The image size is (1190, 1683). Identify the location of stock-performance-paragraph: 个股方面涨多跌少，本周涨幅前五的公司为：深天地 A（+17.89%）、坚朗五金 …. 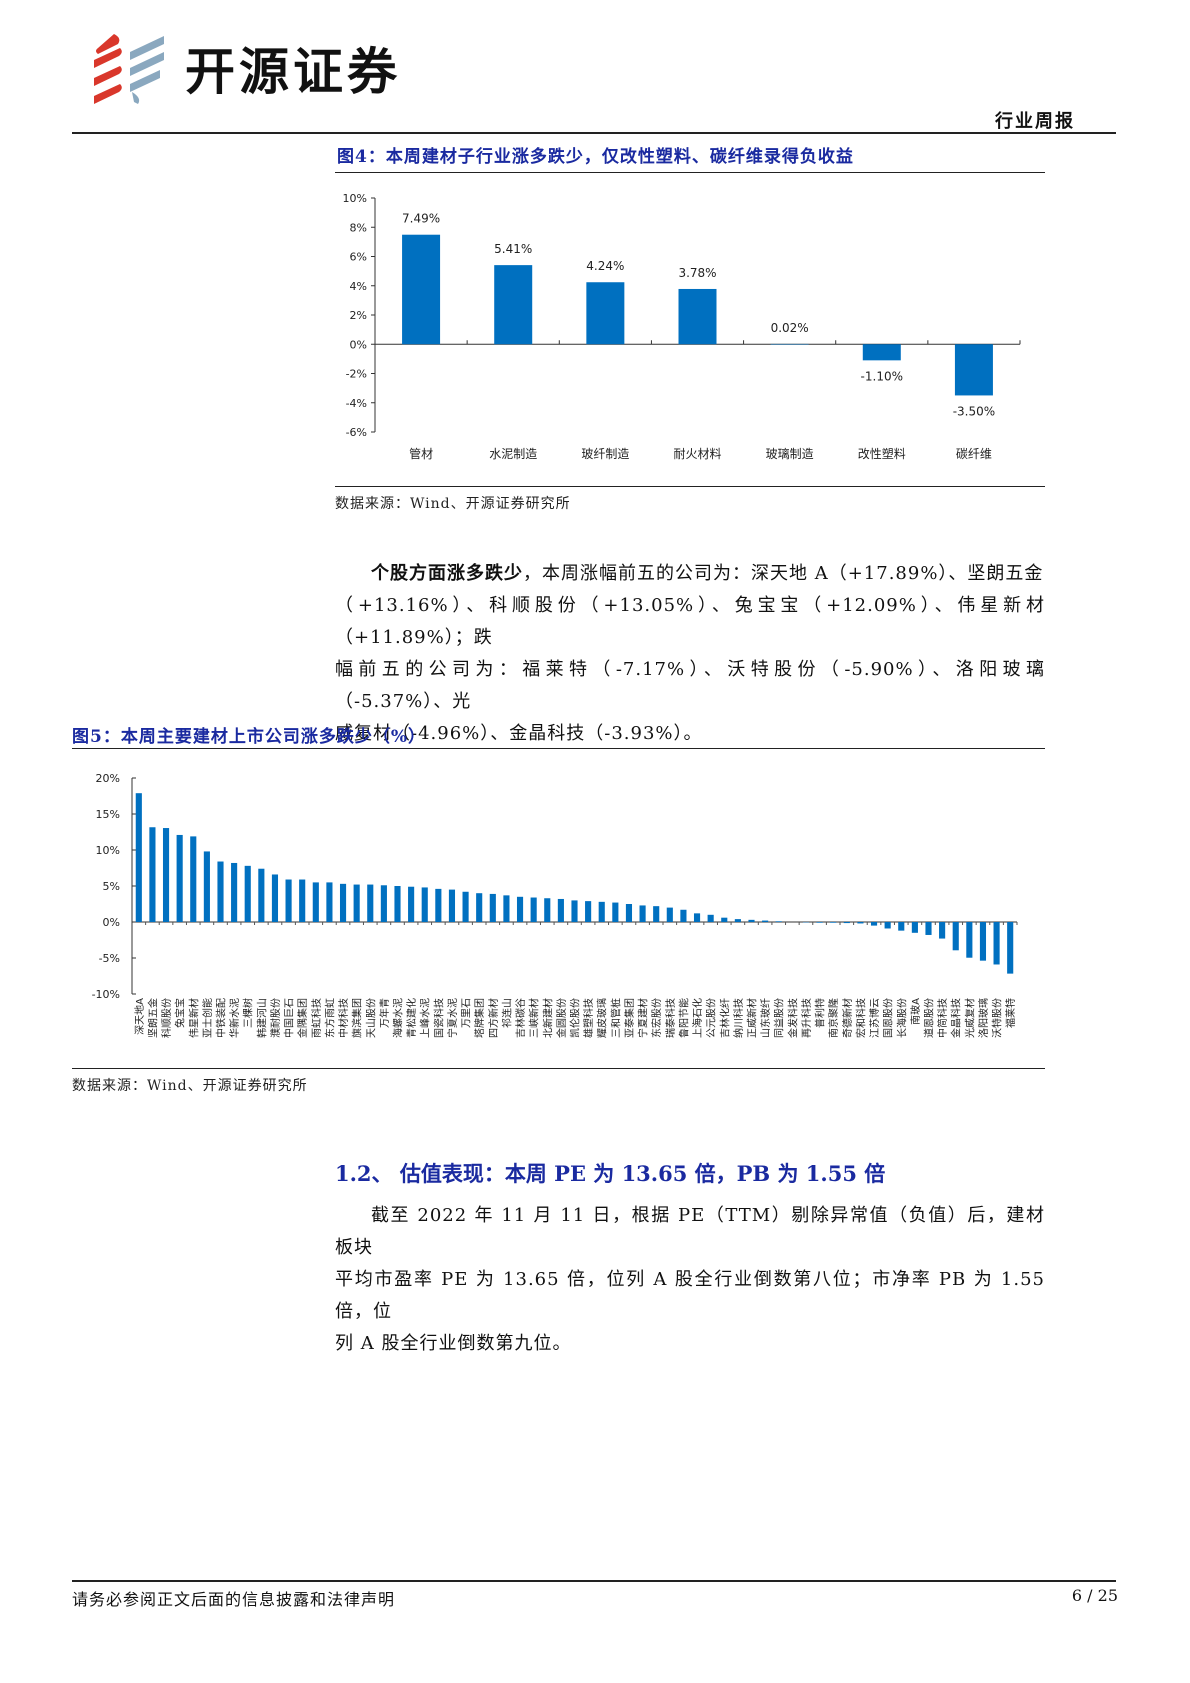
(690, 654).